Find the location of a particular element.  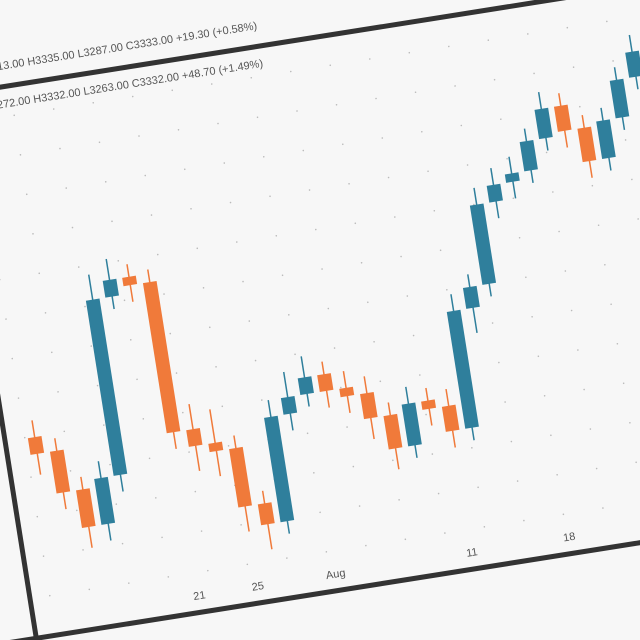

frame-left is located at coordinates (28, 320).